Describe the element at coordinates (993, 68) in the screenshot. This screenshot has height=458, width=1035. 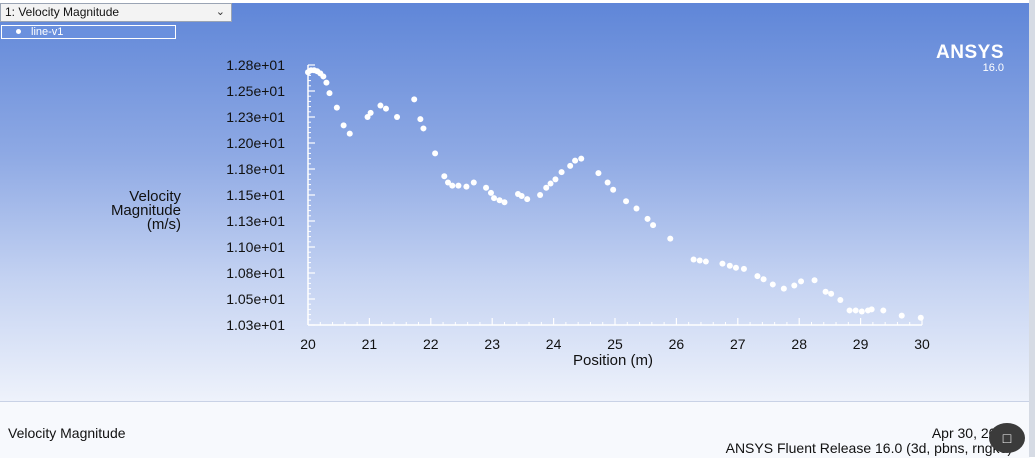
I see `brand-version: 16.0` at that location.